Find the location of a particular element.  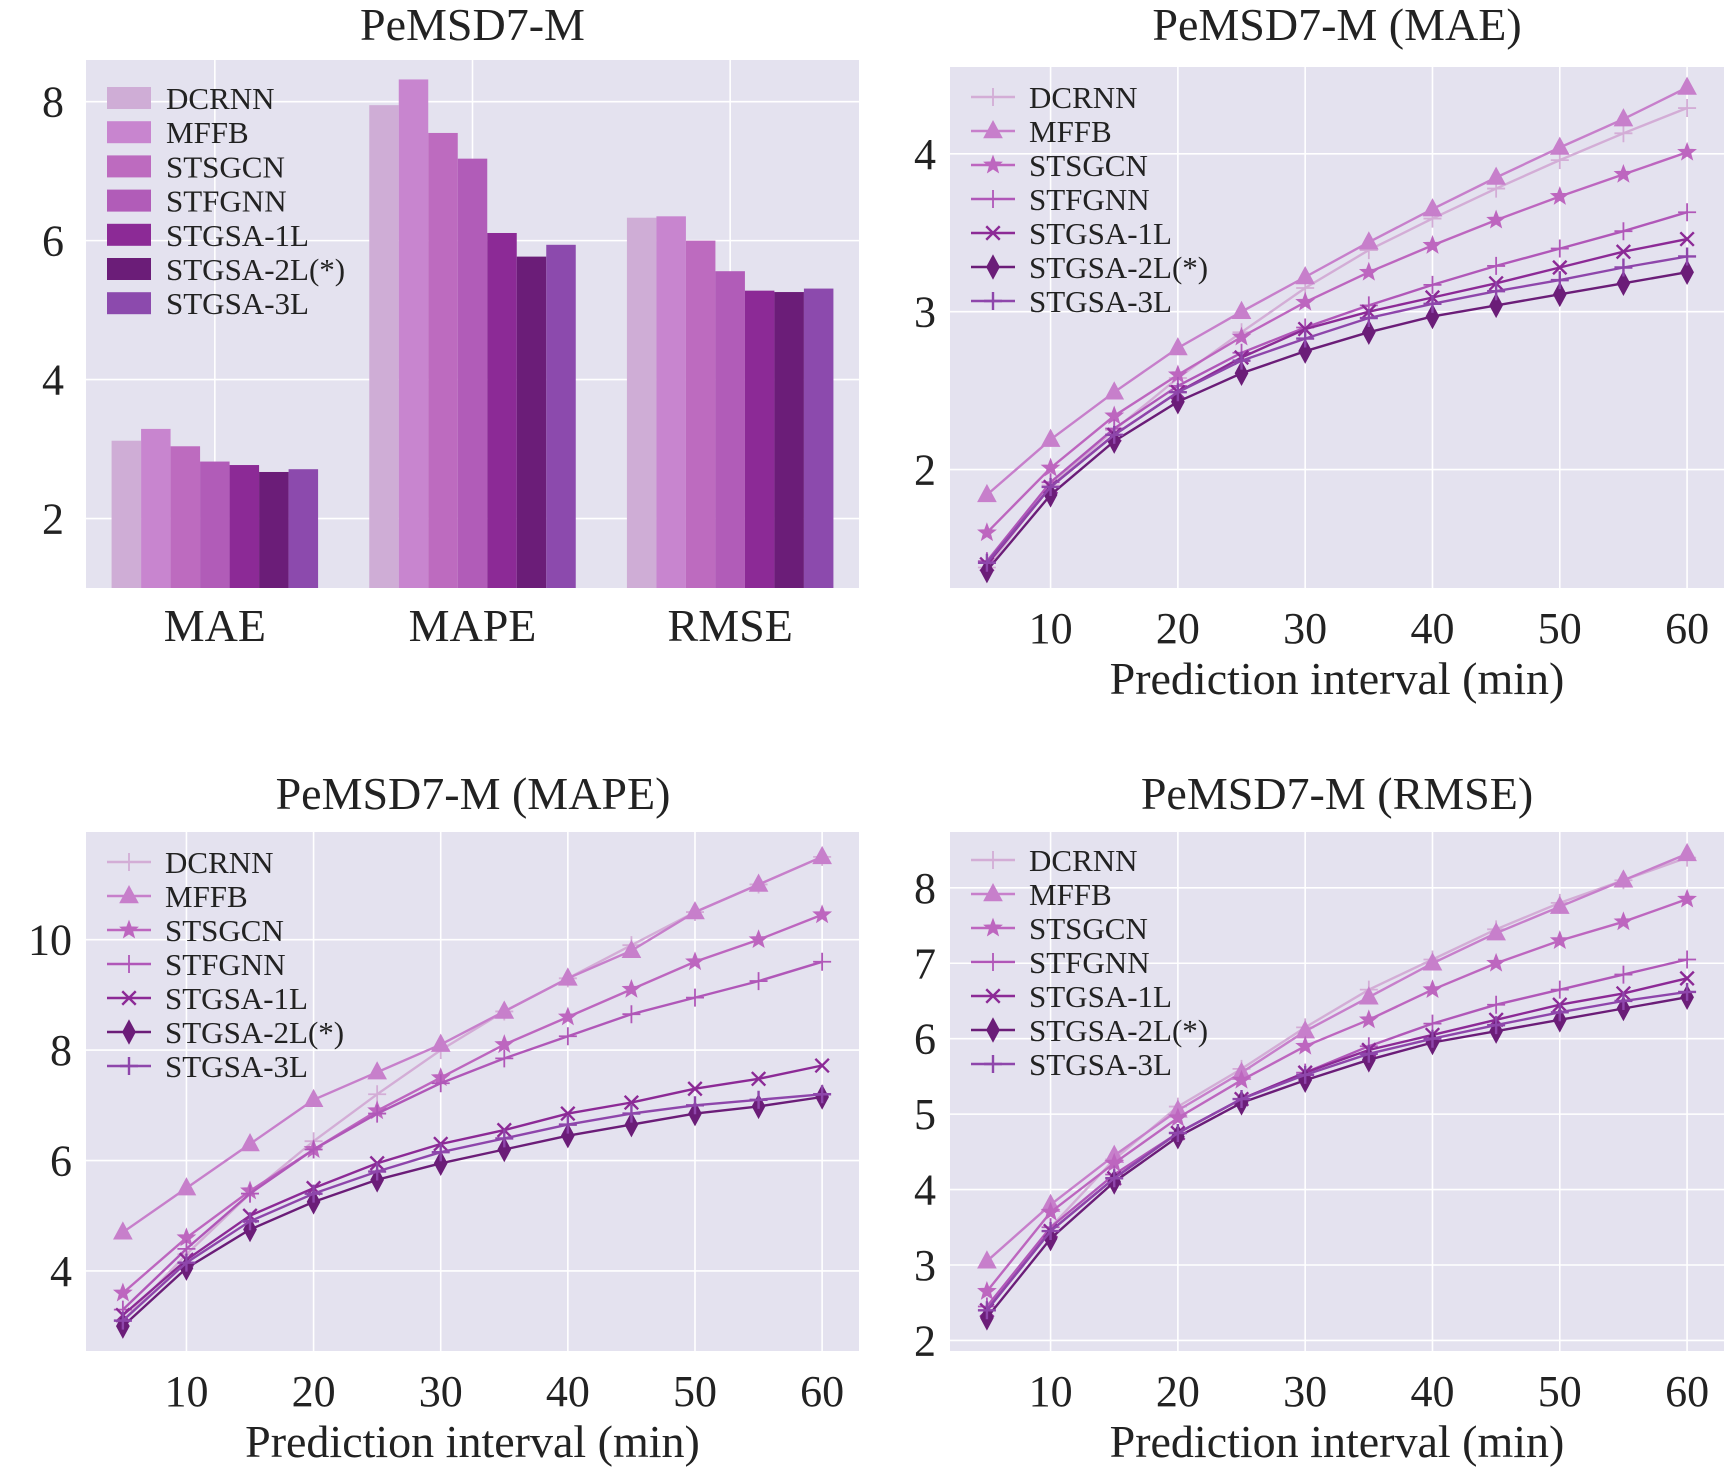

panel-title: PeMSD7-M (RMSE) is located at coordinates (1337, 793).